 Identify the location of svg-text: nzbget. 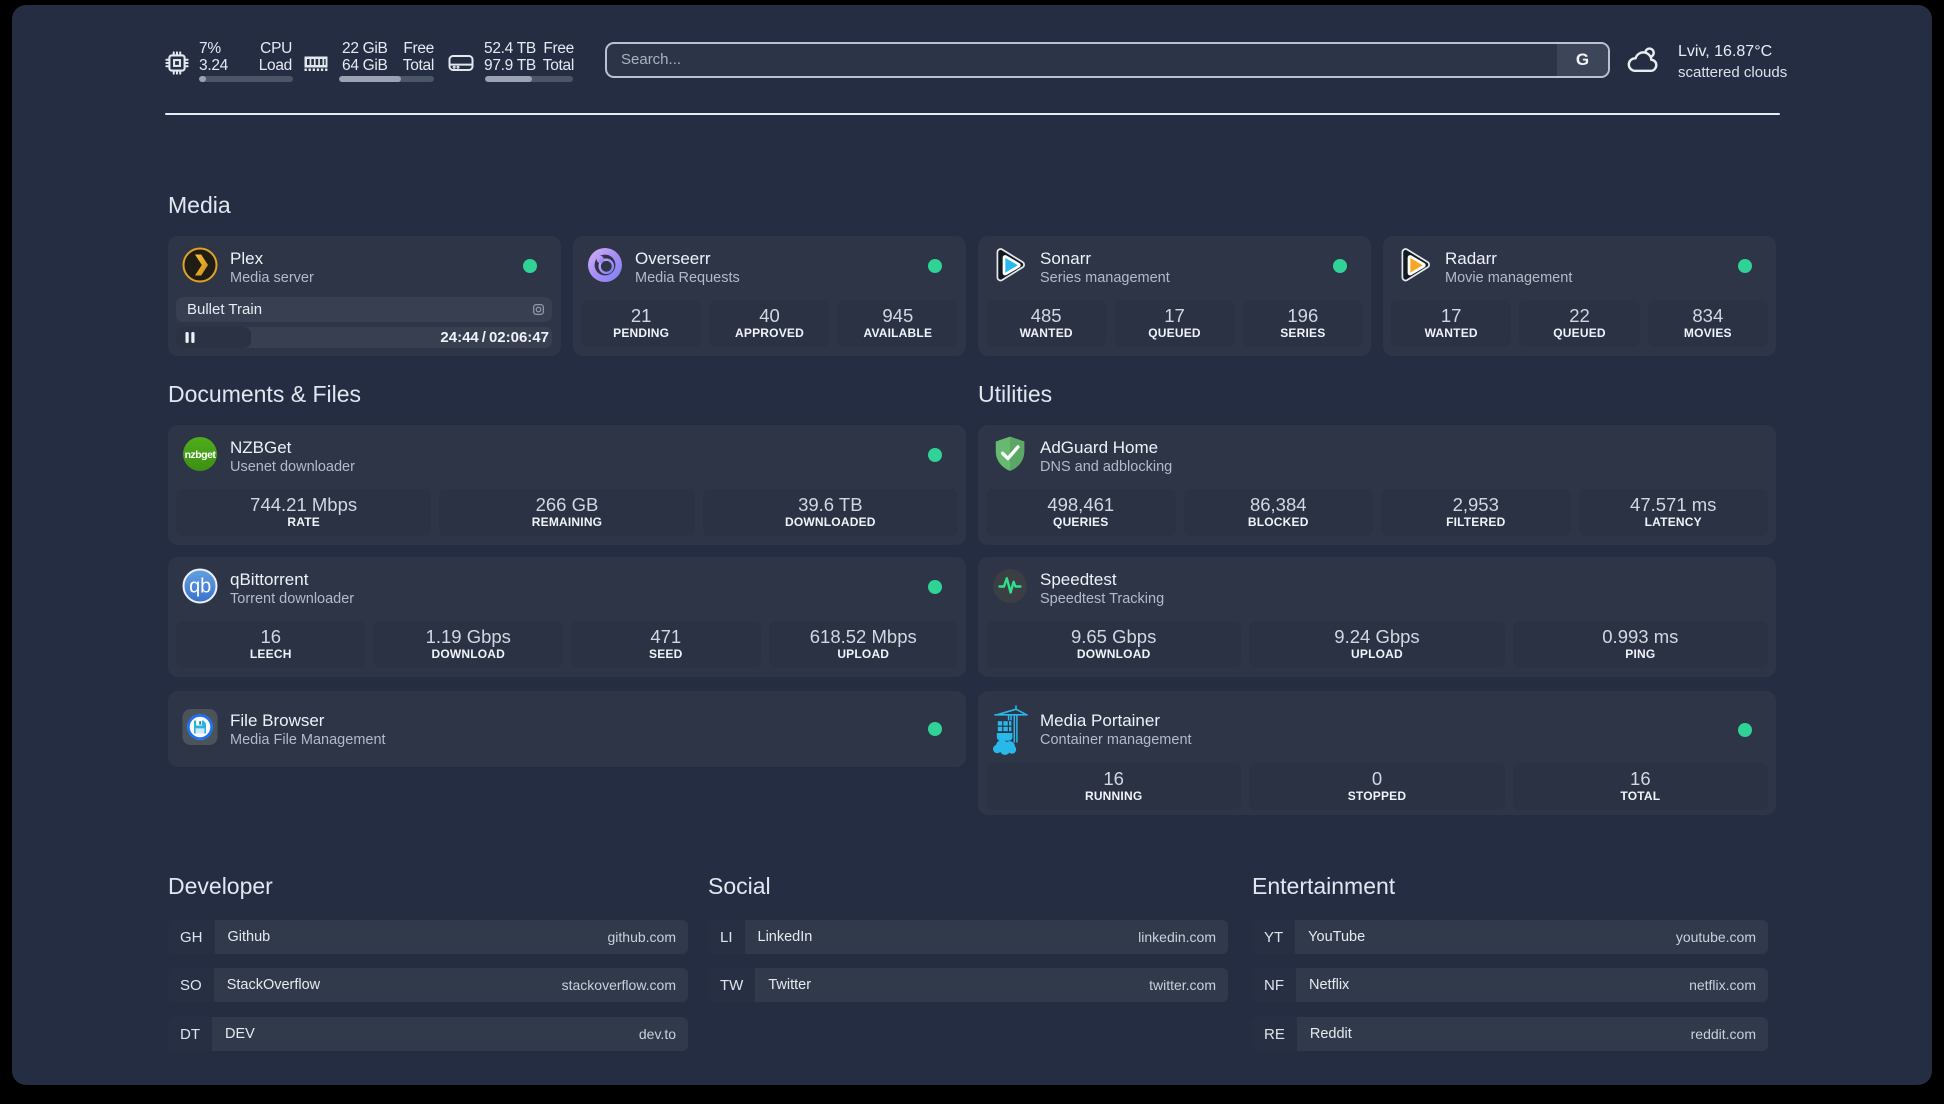
(201, 455).